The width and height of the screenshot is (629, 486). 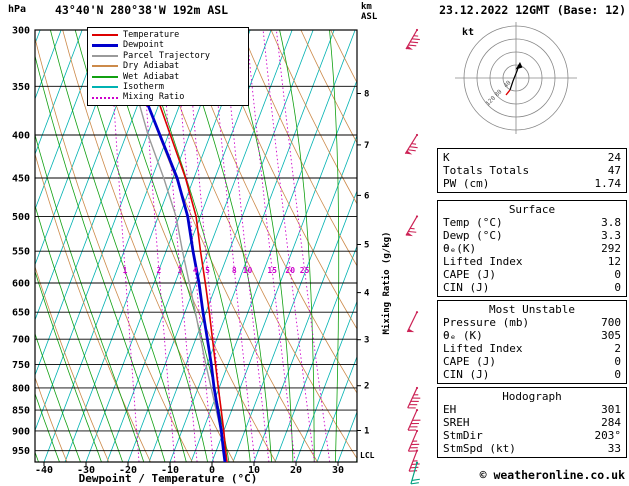 What do you see at coordinates (463, 335) in the screenshot?
I see `stat-label: θₑ (K)` at bounding box center [463, 335].